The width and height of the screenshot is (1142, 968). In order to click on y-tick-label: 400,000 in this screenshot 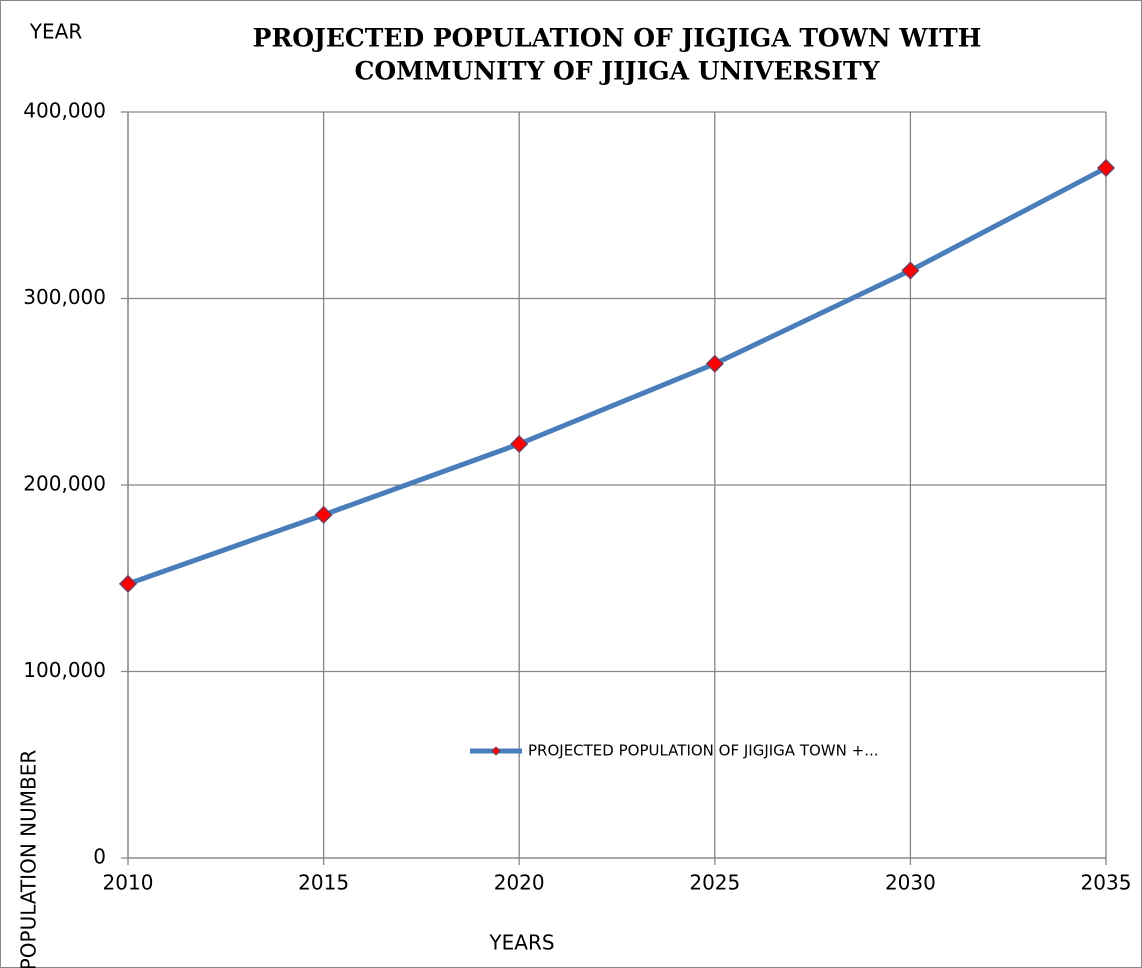, I will do `click(64, 111)`.